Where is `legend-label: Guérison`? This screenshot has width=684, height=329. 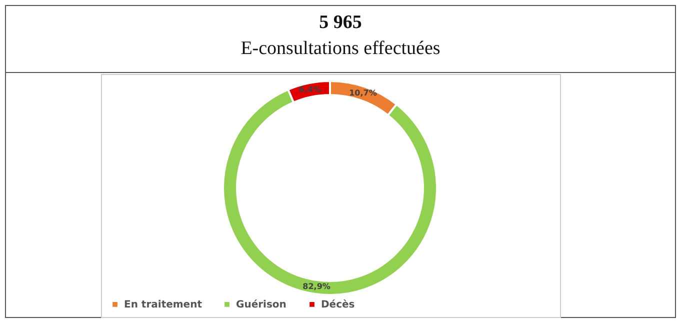
legend-label: Guérison is located at coordinates (261, 304).